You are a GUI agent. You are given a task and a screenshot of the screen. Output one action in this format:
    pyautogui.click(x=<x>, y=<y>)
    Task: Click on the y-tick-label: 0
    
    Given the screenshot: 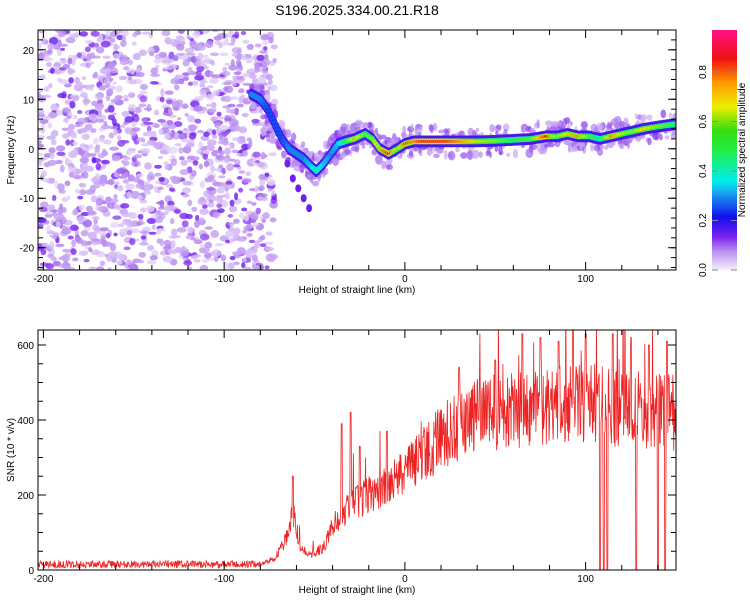 What is the action you would take?
    pyautogui.click(x=31, y=571)
    